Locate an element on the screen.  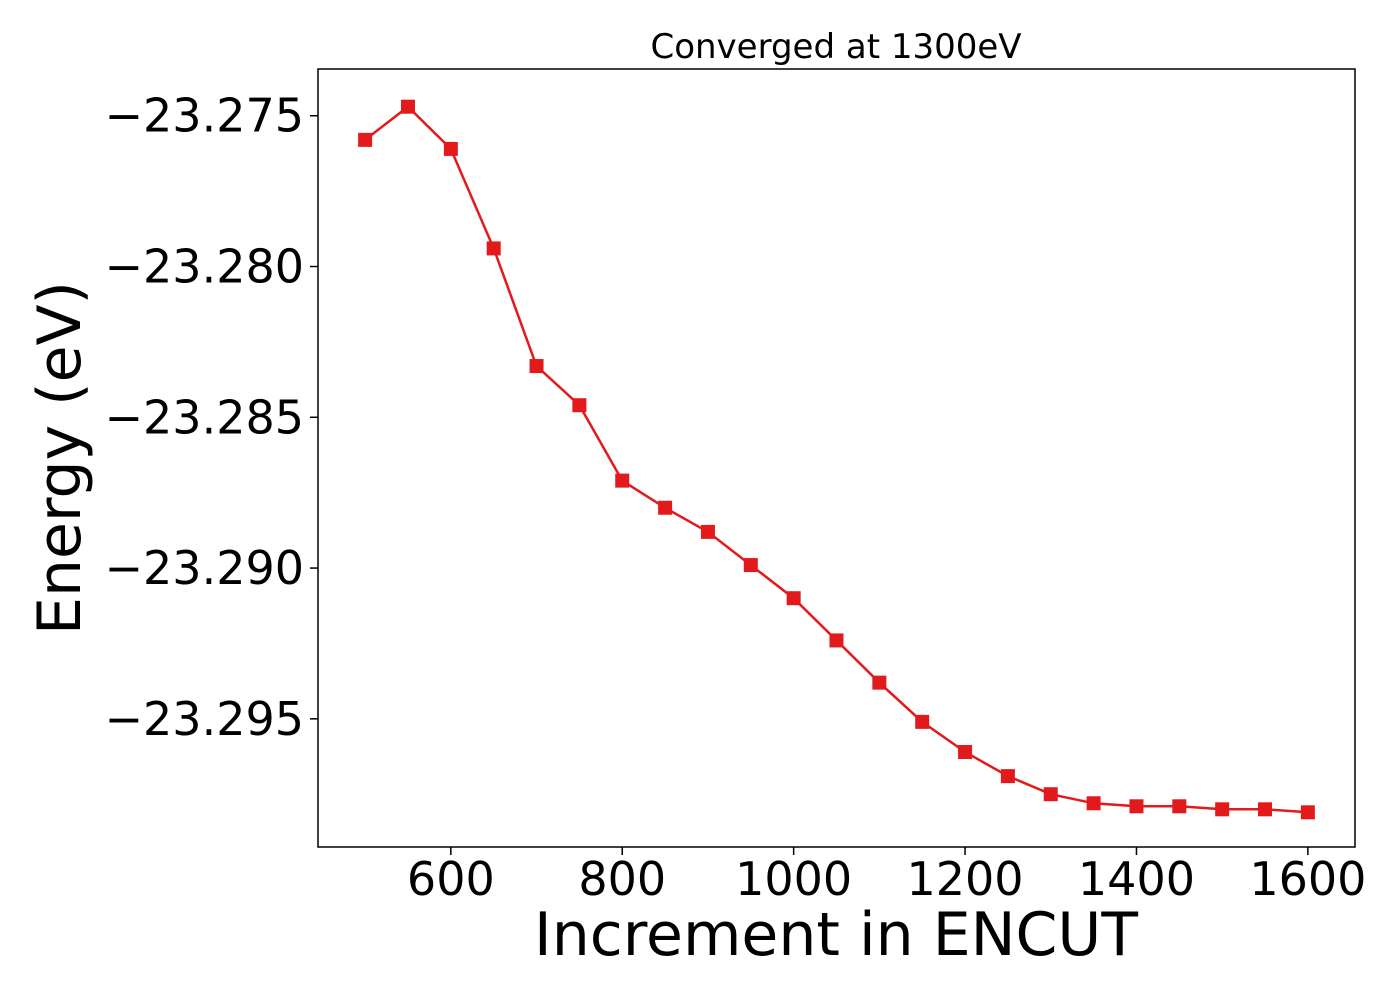
y-tick-label: −23.290 is located at coordinates (205, 568).